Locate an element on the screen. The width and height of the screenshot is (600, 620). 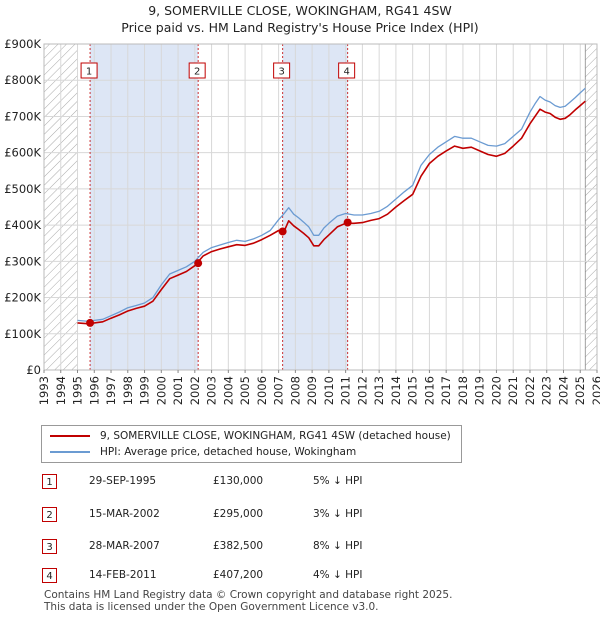
x-tick-label: 2002 is located at coordinates (195, 390).